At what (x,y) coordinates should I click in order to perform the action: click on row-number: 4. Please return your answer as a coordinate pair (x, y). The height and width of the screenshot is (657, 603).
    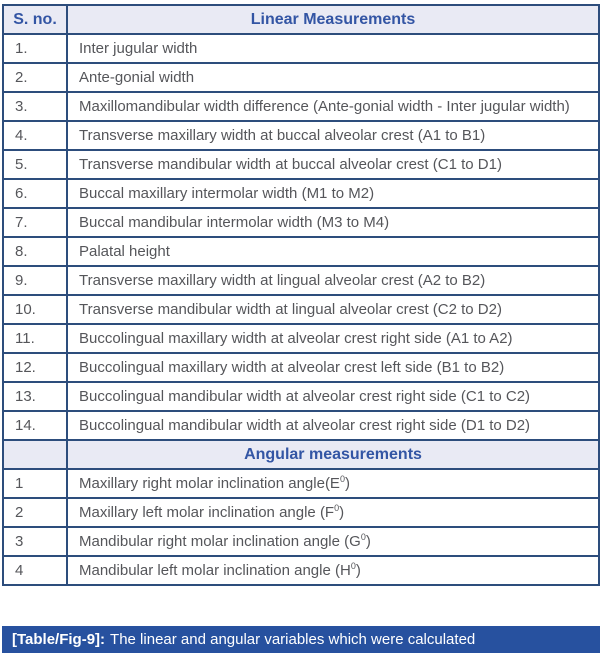
    Looking at the image, I should click on (35, 570).